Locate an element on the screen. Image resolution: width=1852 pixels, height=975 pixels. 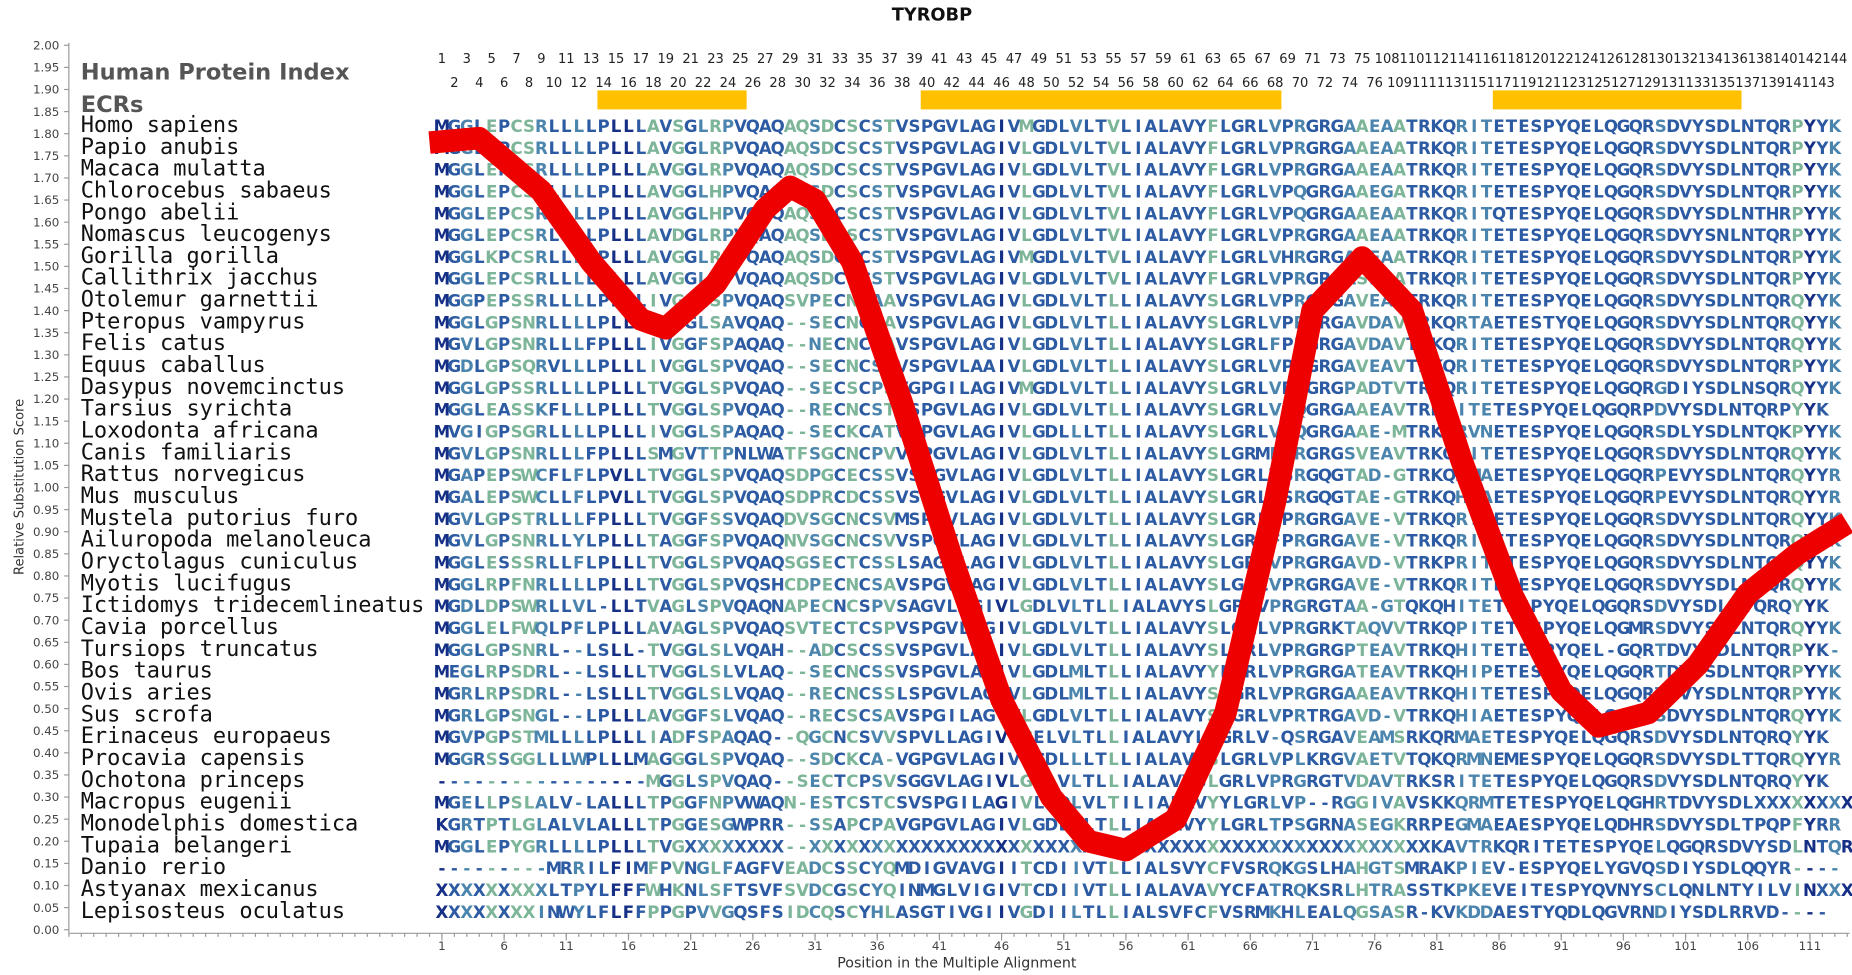
human-index: 140 is located at coordinates (1785, 59).